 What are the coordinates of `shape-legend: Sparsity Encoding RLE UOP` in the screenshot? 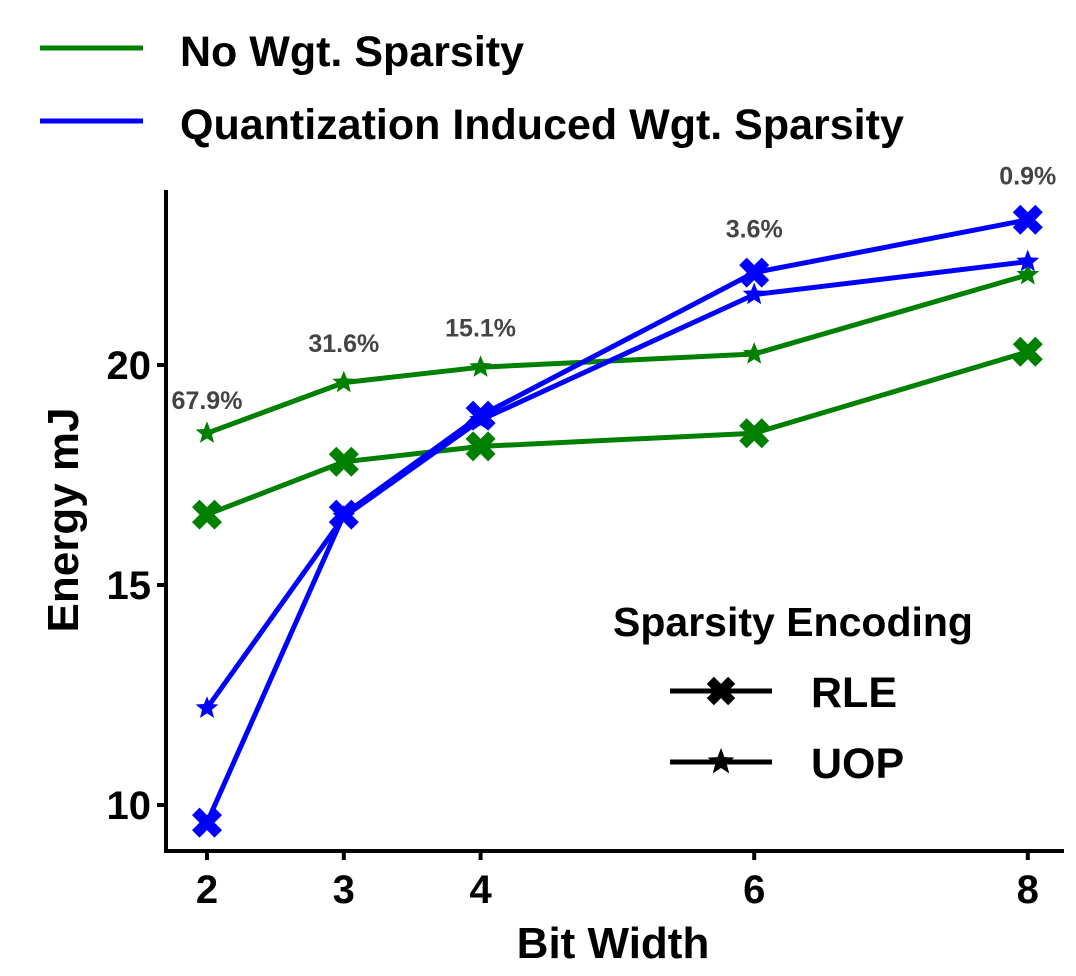 It's located at (793, 693).